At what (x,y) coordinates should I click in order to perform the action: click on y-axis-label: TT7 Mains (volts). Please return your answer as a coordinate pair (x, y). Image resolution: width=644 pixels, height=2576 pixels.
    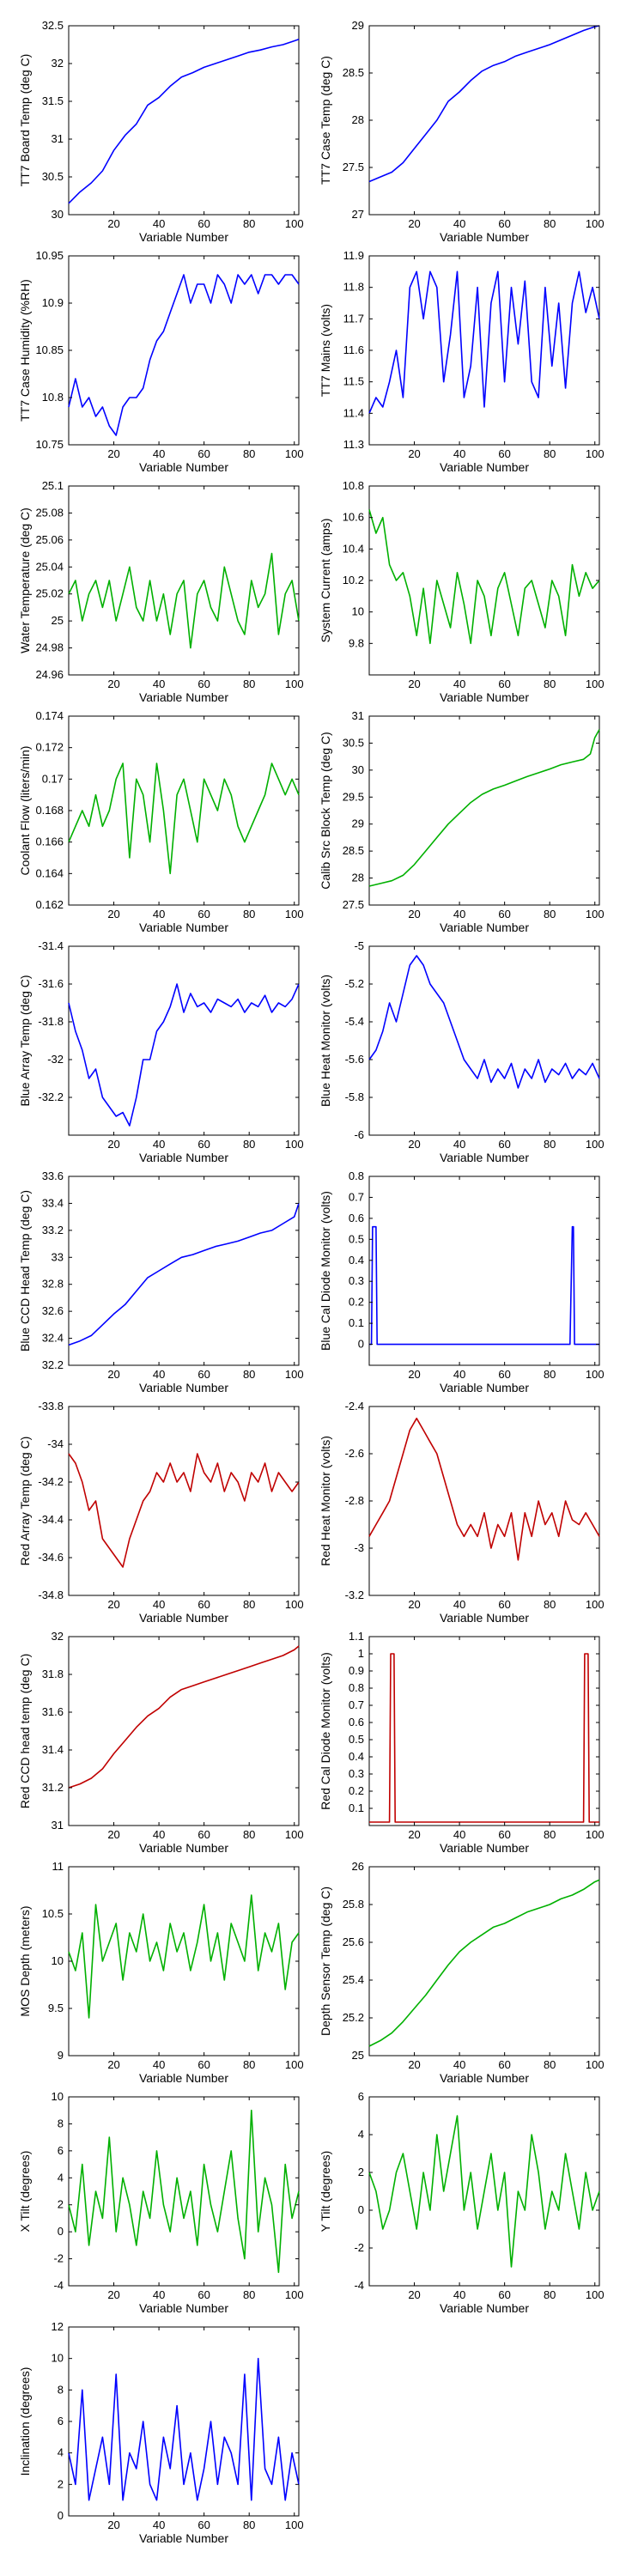
    Looking at the image, I should click on (325, 350).